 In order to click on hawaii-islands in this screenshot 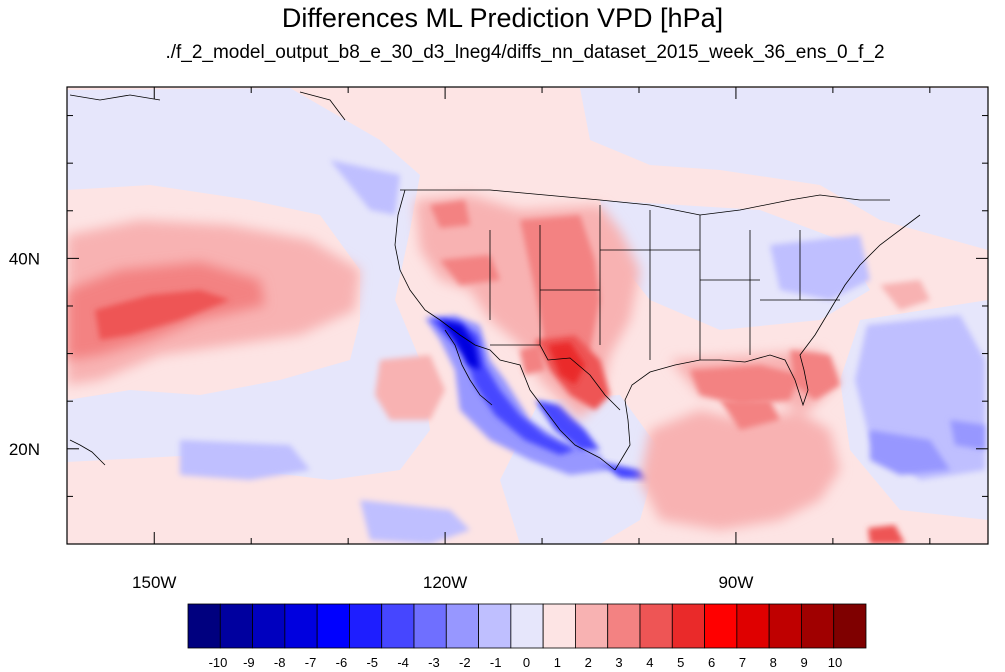, I will do `click(87, 452)`.